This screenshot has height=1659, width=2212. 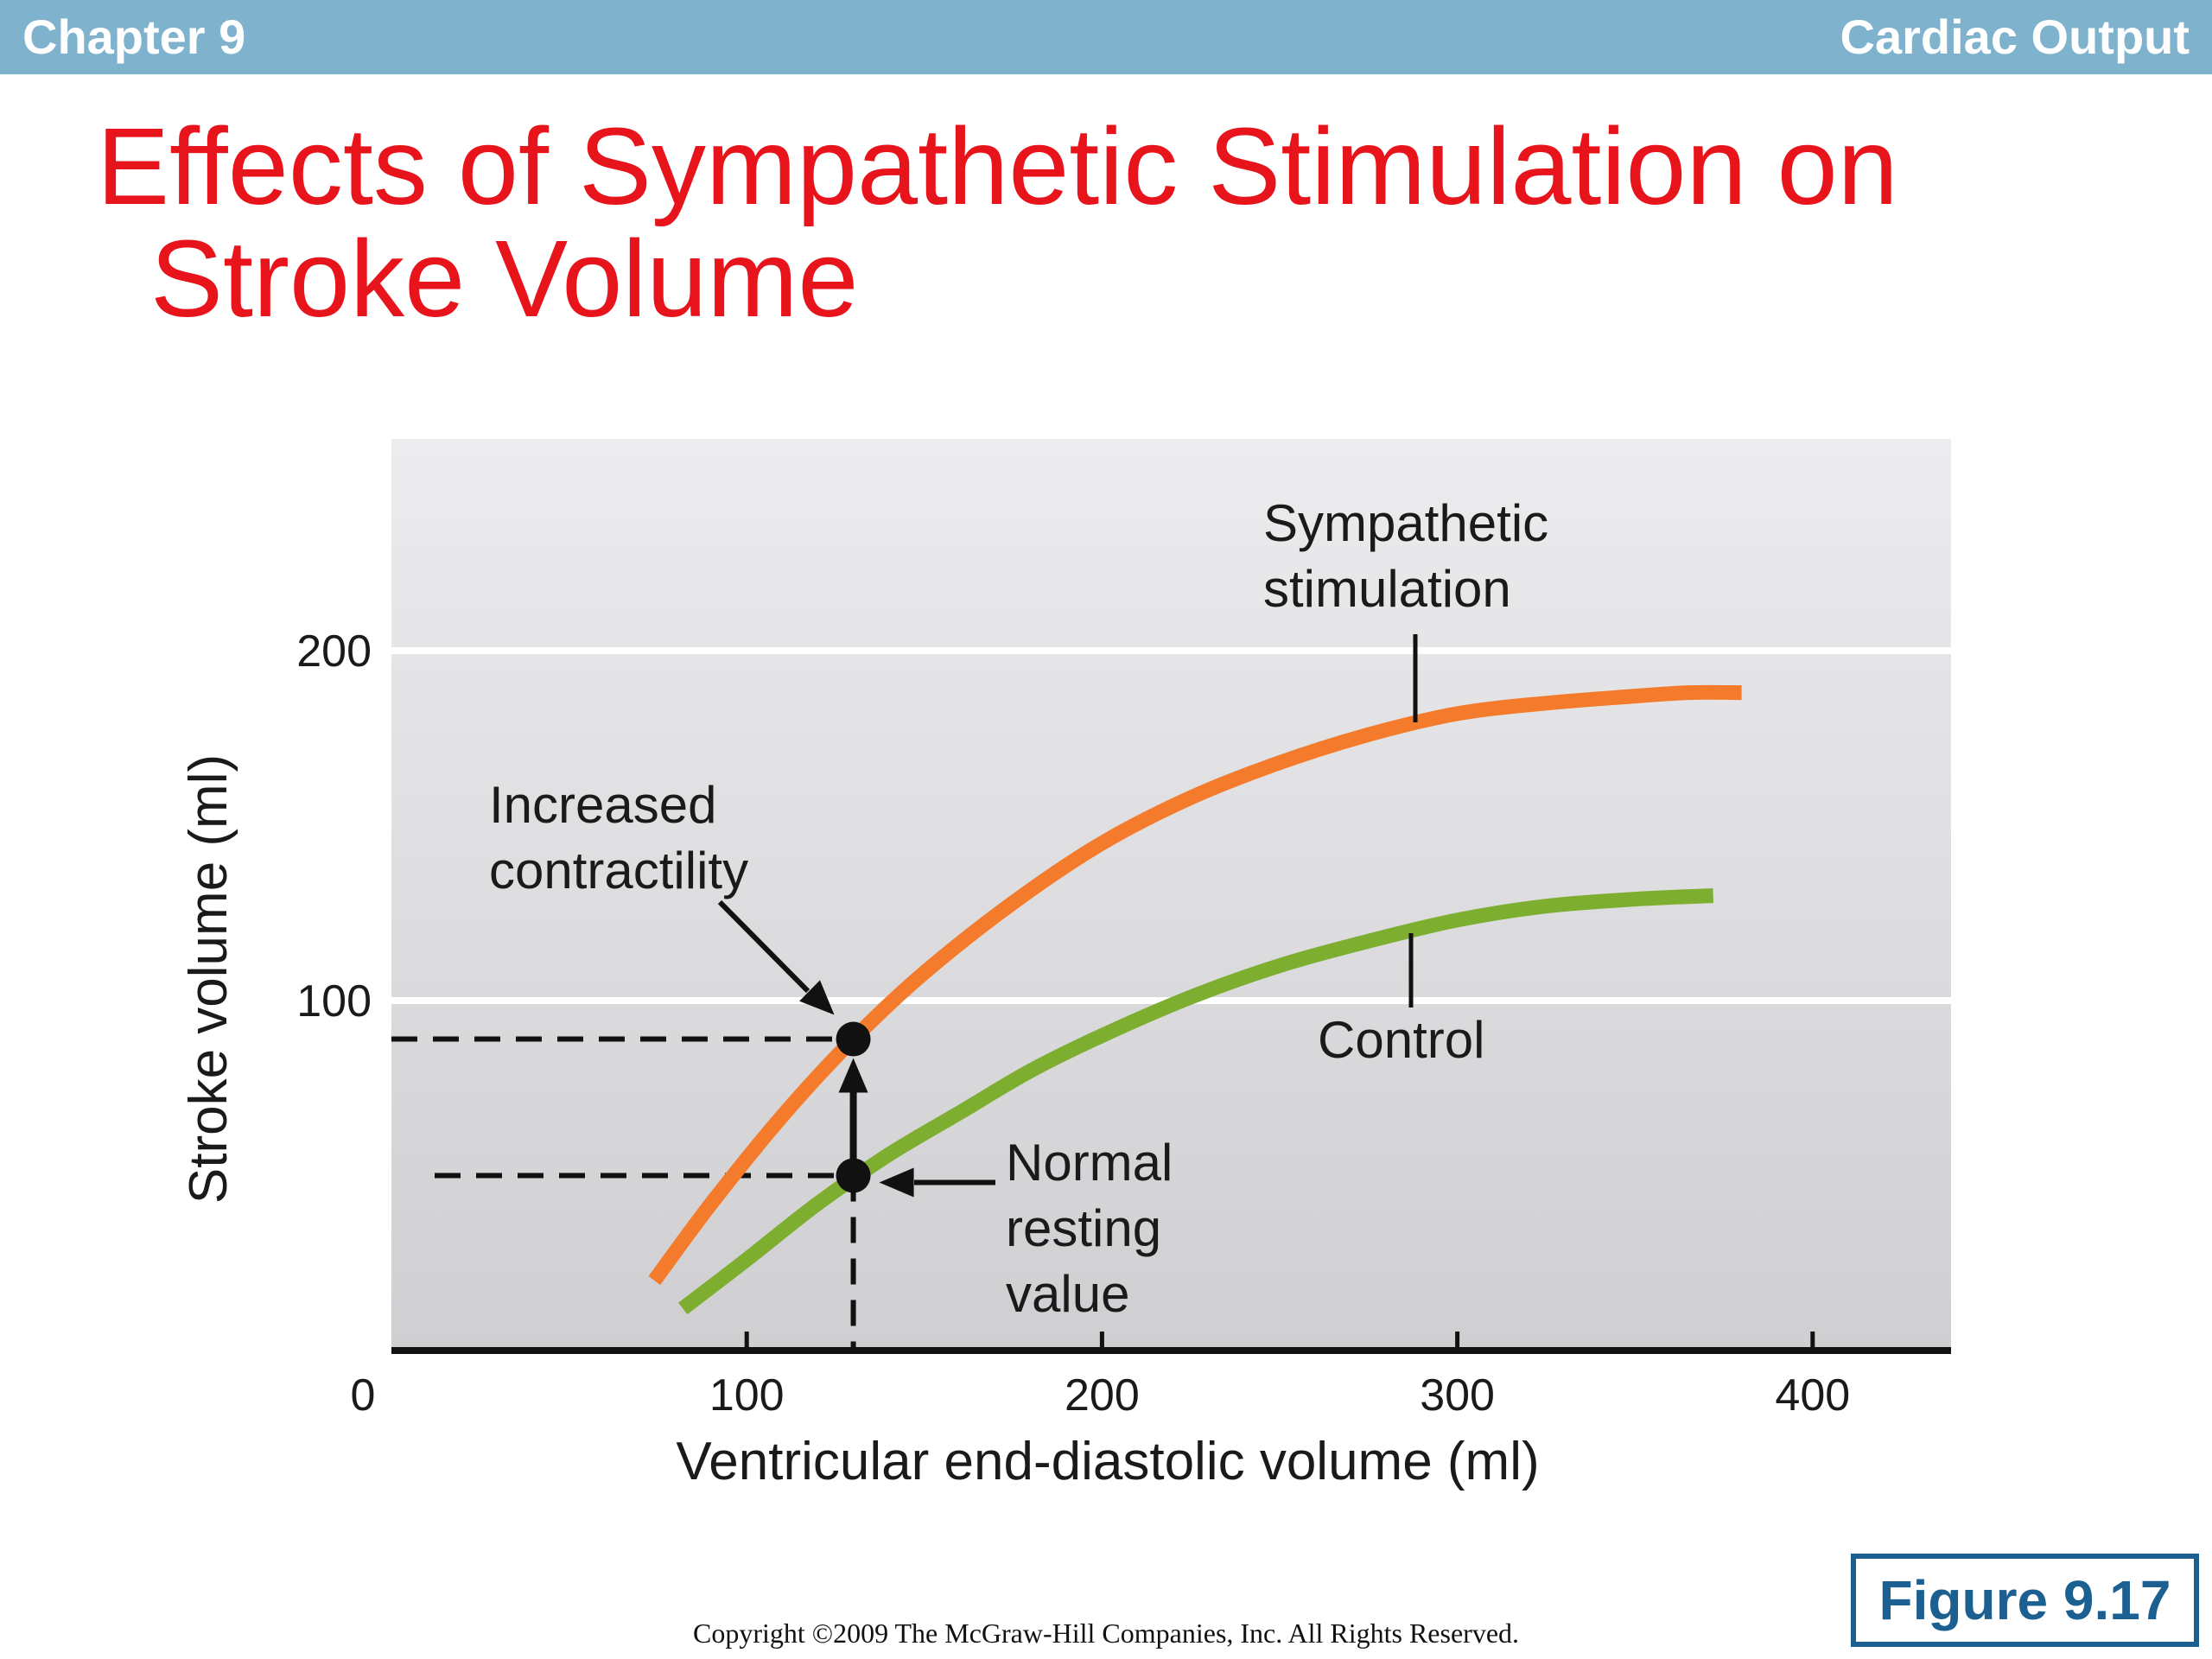 I want to click on x-tick-label-300: 300, so click(x=1457, y=1395).